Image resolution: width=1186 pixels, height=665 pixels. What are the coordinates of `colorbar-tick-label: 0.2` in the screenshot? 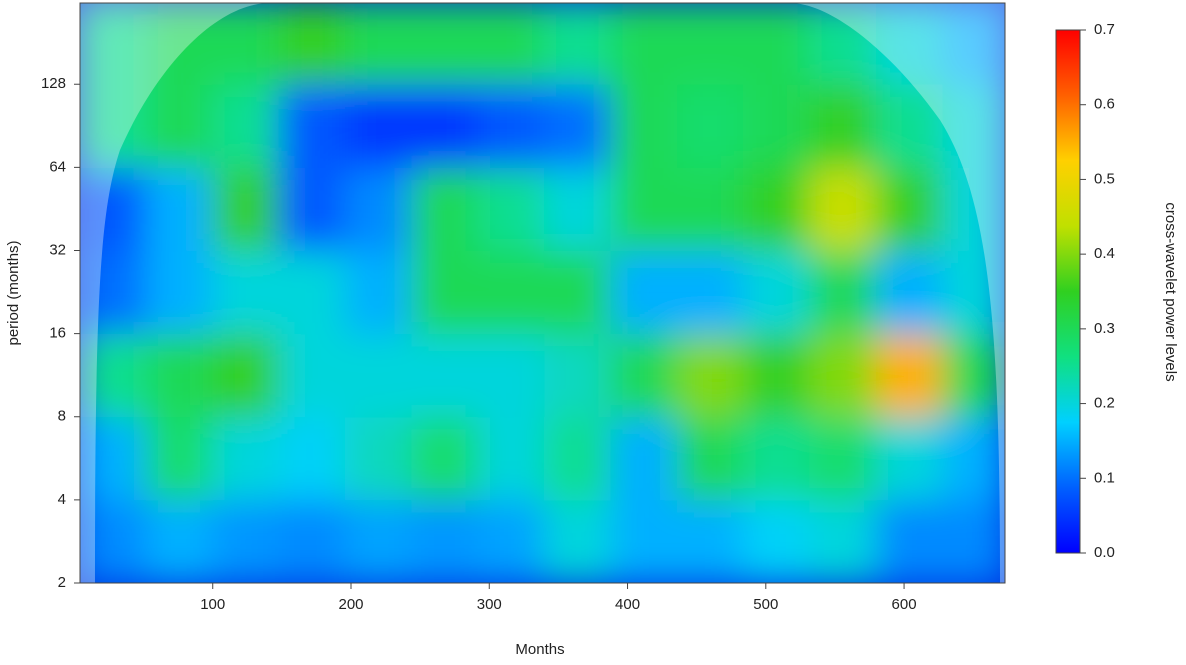 It's located at (1104, 403).